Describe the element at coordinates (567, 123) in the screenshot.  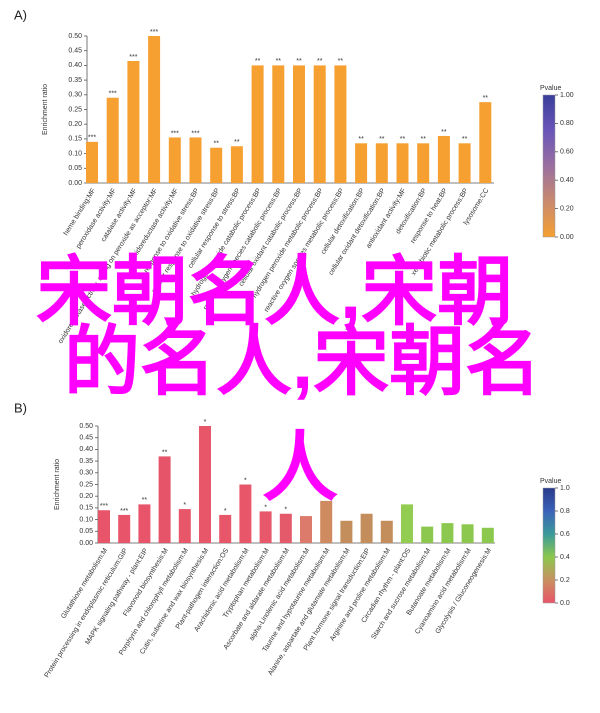
I see `colorbar-tick-label: 0.80` at that location.